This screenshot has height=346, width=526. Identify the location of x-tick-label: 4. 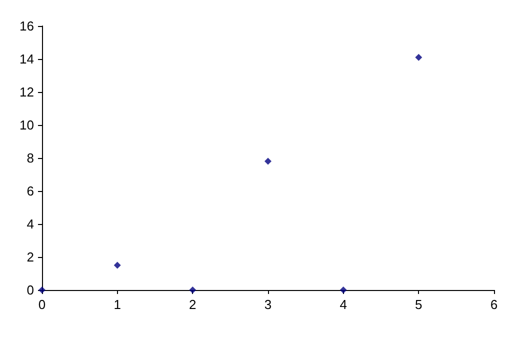
(343, 304).